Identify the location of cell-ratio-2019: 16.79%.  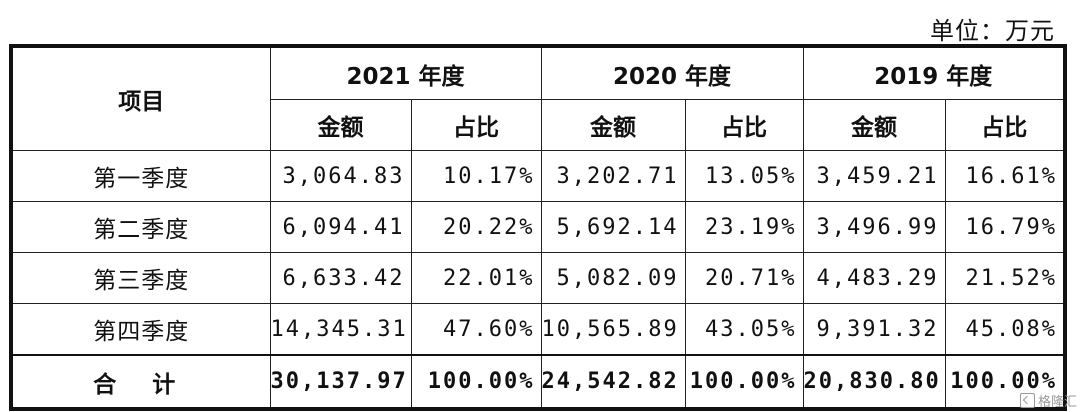
(1004, 227).